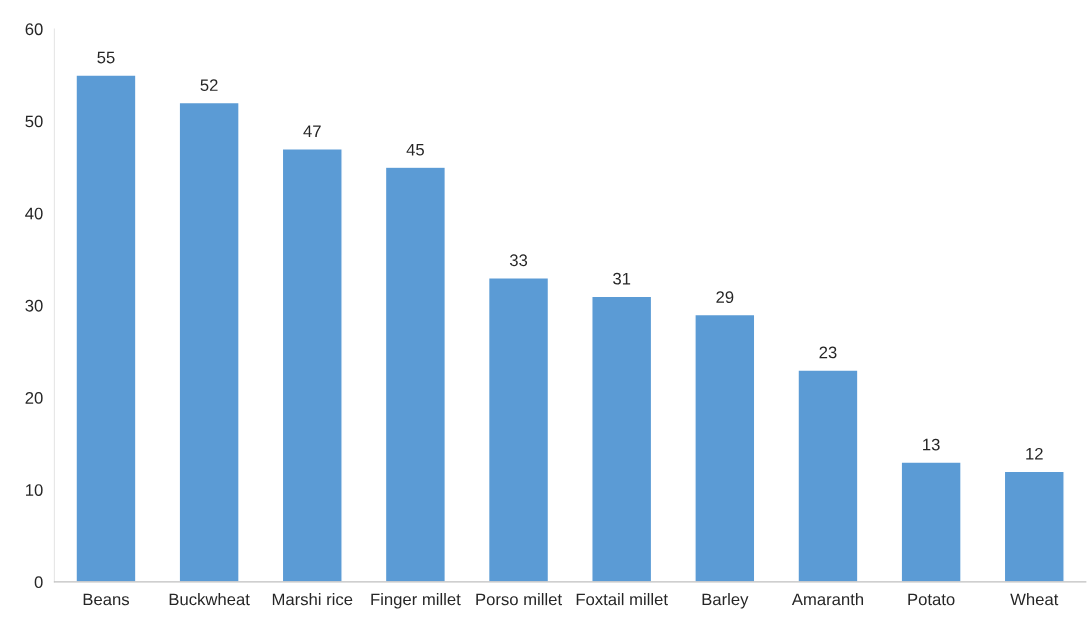 This screenshot has width=1088, height=643. What do you see at coordinates (106, 57) in the screenshot?
I see `data-label: 55` at bounding box center [106, 57].